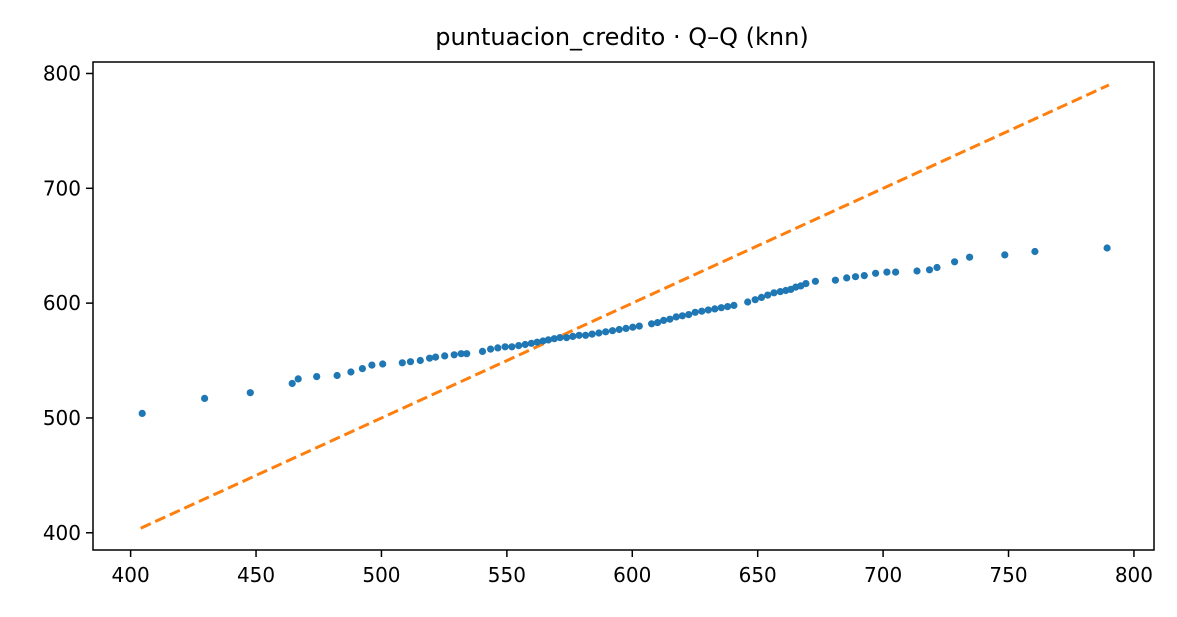 This screenshot has width=1177, height=617. What do you see at coordinates (62, 73) in the screenshot?
I see `y-tick-label: 800` at bounding box center [62, 73].